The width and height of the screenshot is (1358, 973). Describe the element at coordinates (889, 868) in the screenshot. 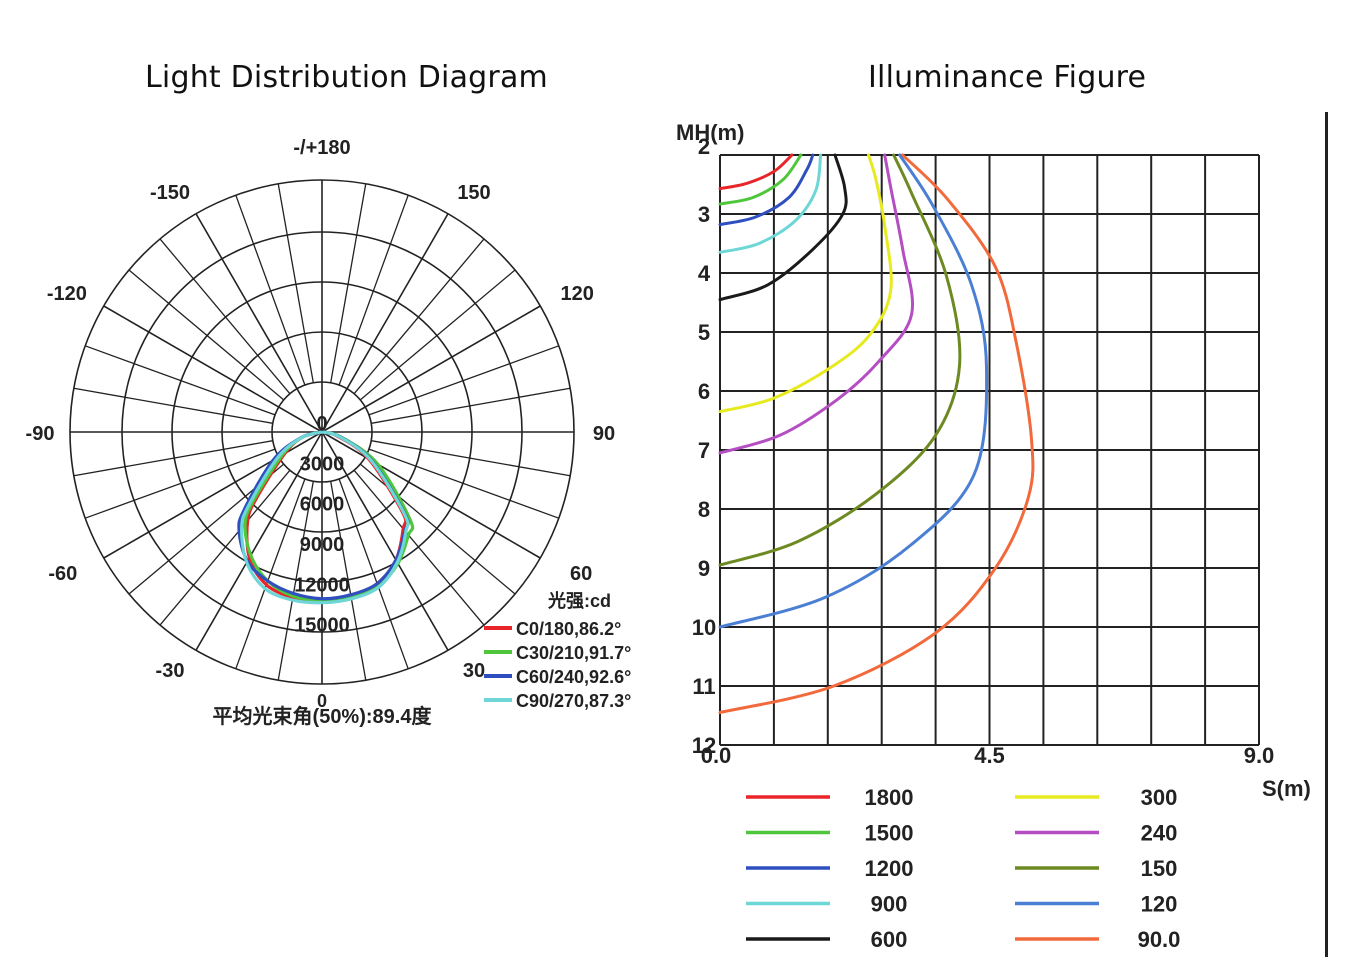

I see `illum-legend-label: 1200` at that location.